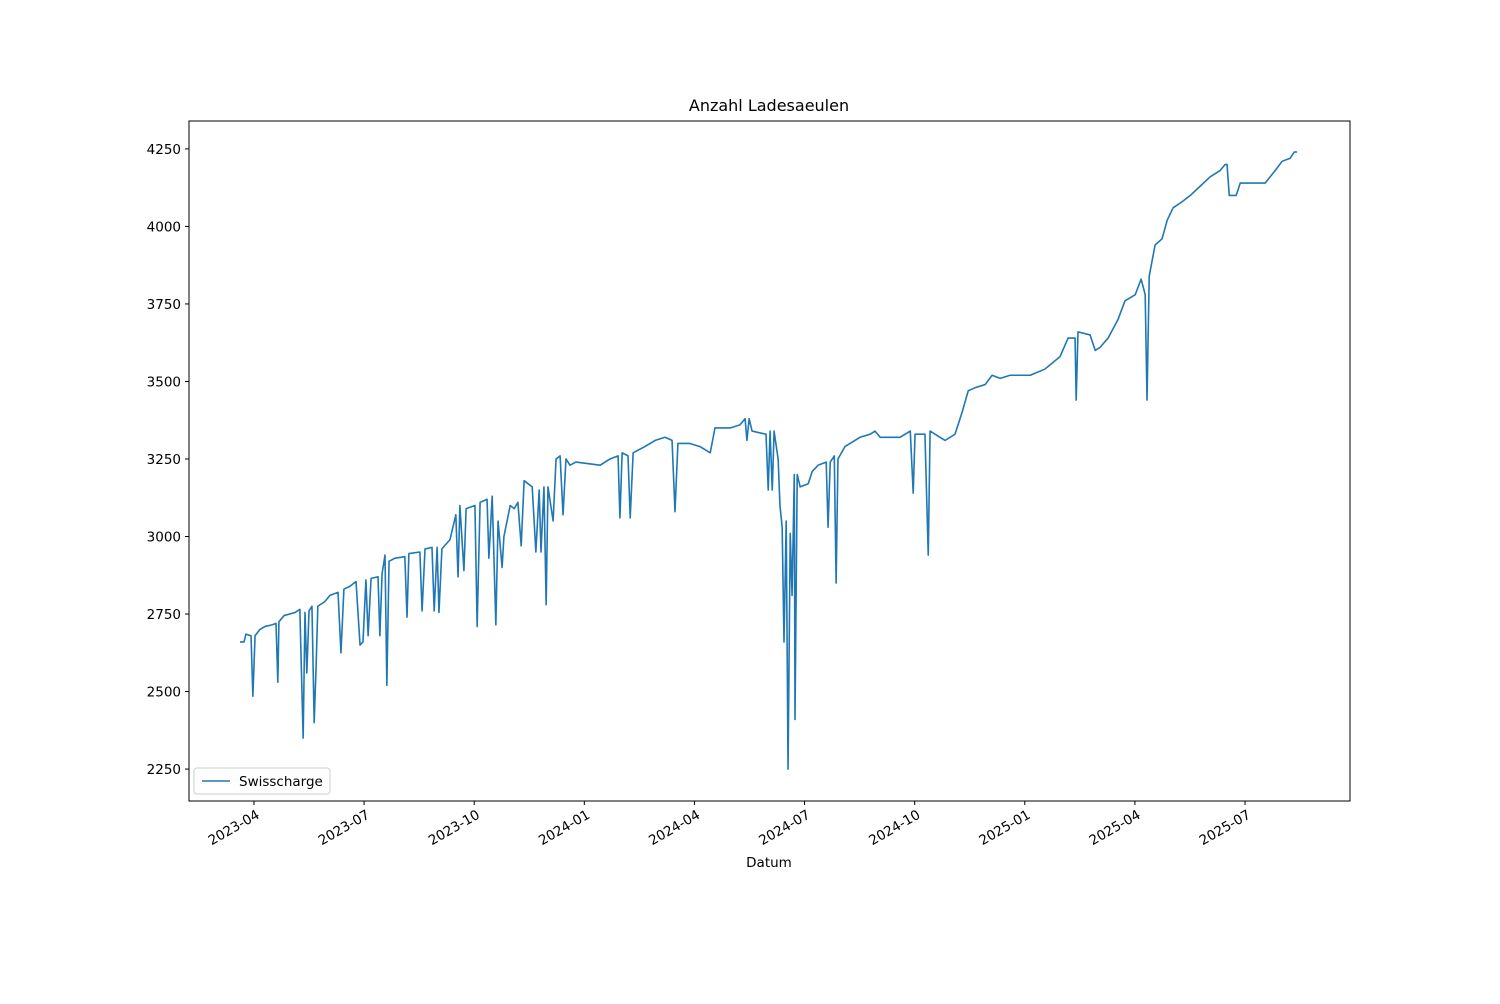 This screenshot has width=1500, height=1004. What do you see at coordinates (164, 150) in the screenshot?
I see `y-tick-label: 4250` at bounding box center [164, 150].